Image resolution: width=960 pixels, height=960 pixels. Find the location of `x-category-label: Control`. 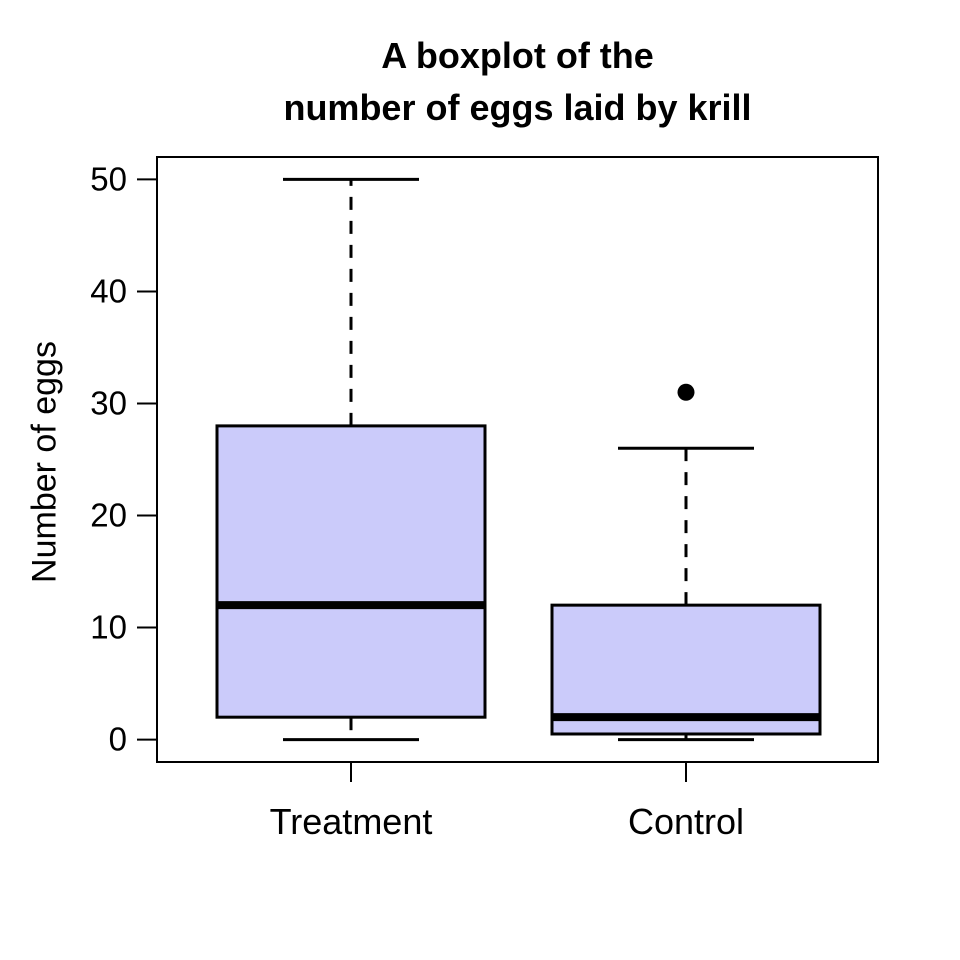

x-category-label: Control is located at coordinates (686, 821).